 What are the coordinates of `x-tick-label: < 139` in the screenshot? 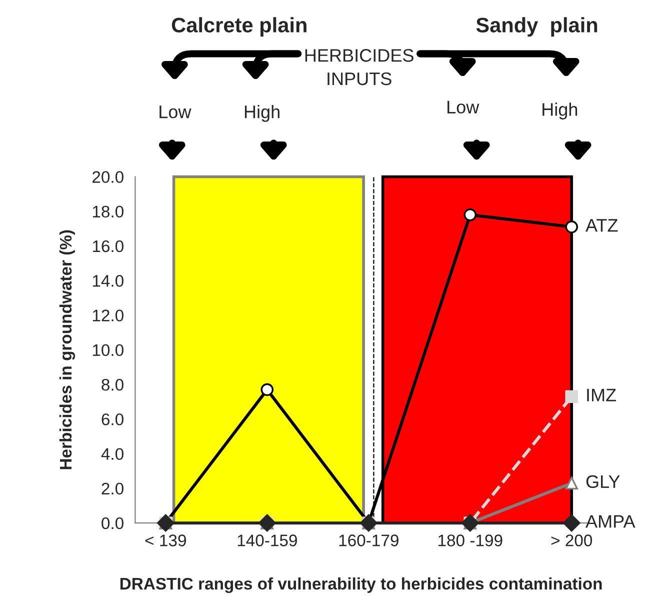 It's located at (165, 540).